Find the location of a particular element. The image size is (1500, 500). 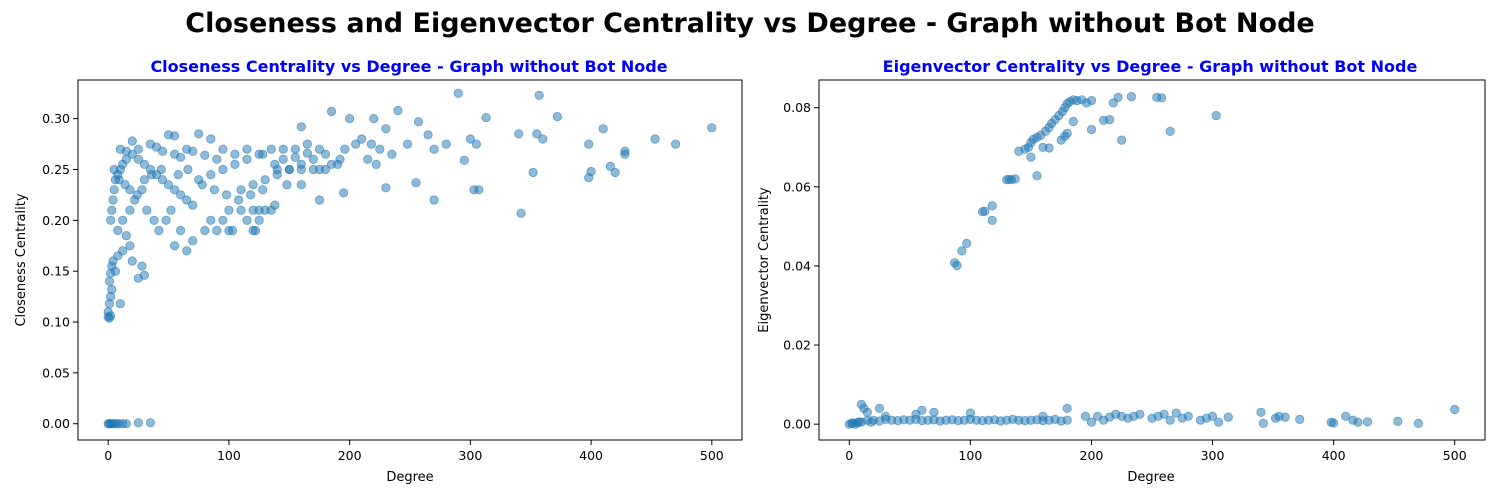

closeness-x-tick-label: 500 is located at coordinates (712, 455).